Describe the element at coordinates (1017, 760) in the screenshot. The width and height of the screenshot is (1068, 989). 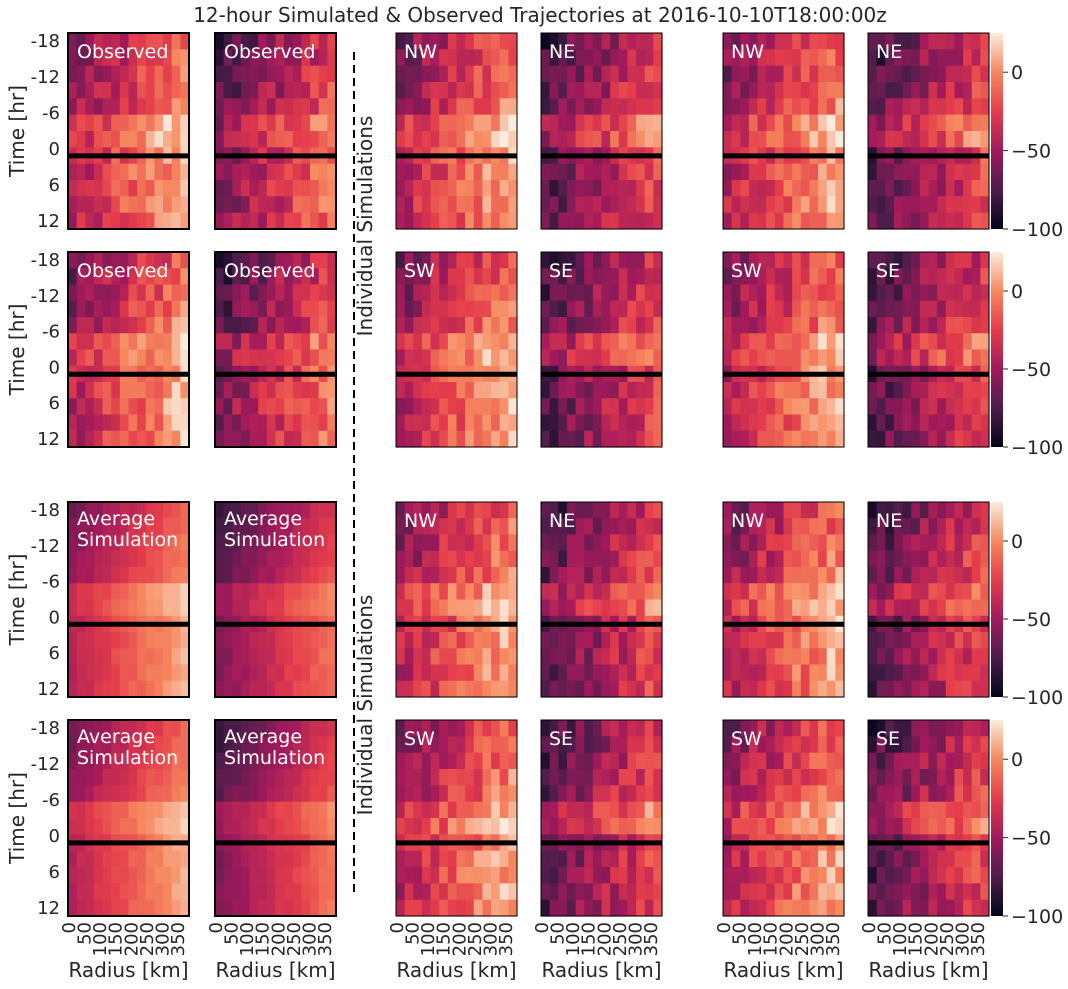
I see `colorbar-tick-label: 0` at that location.